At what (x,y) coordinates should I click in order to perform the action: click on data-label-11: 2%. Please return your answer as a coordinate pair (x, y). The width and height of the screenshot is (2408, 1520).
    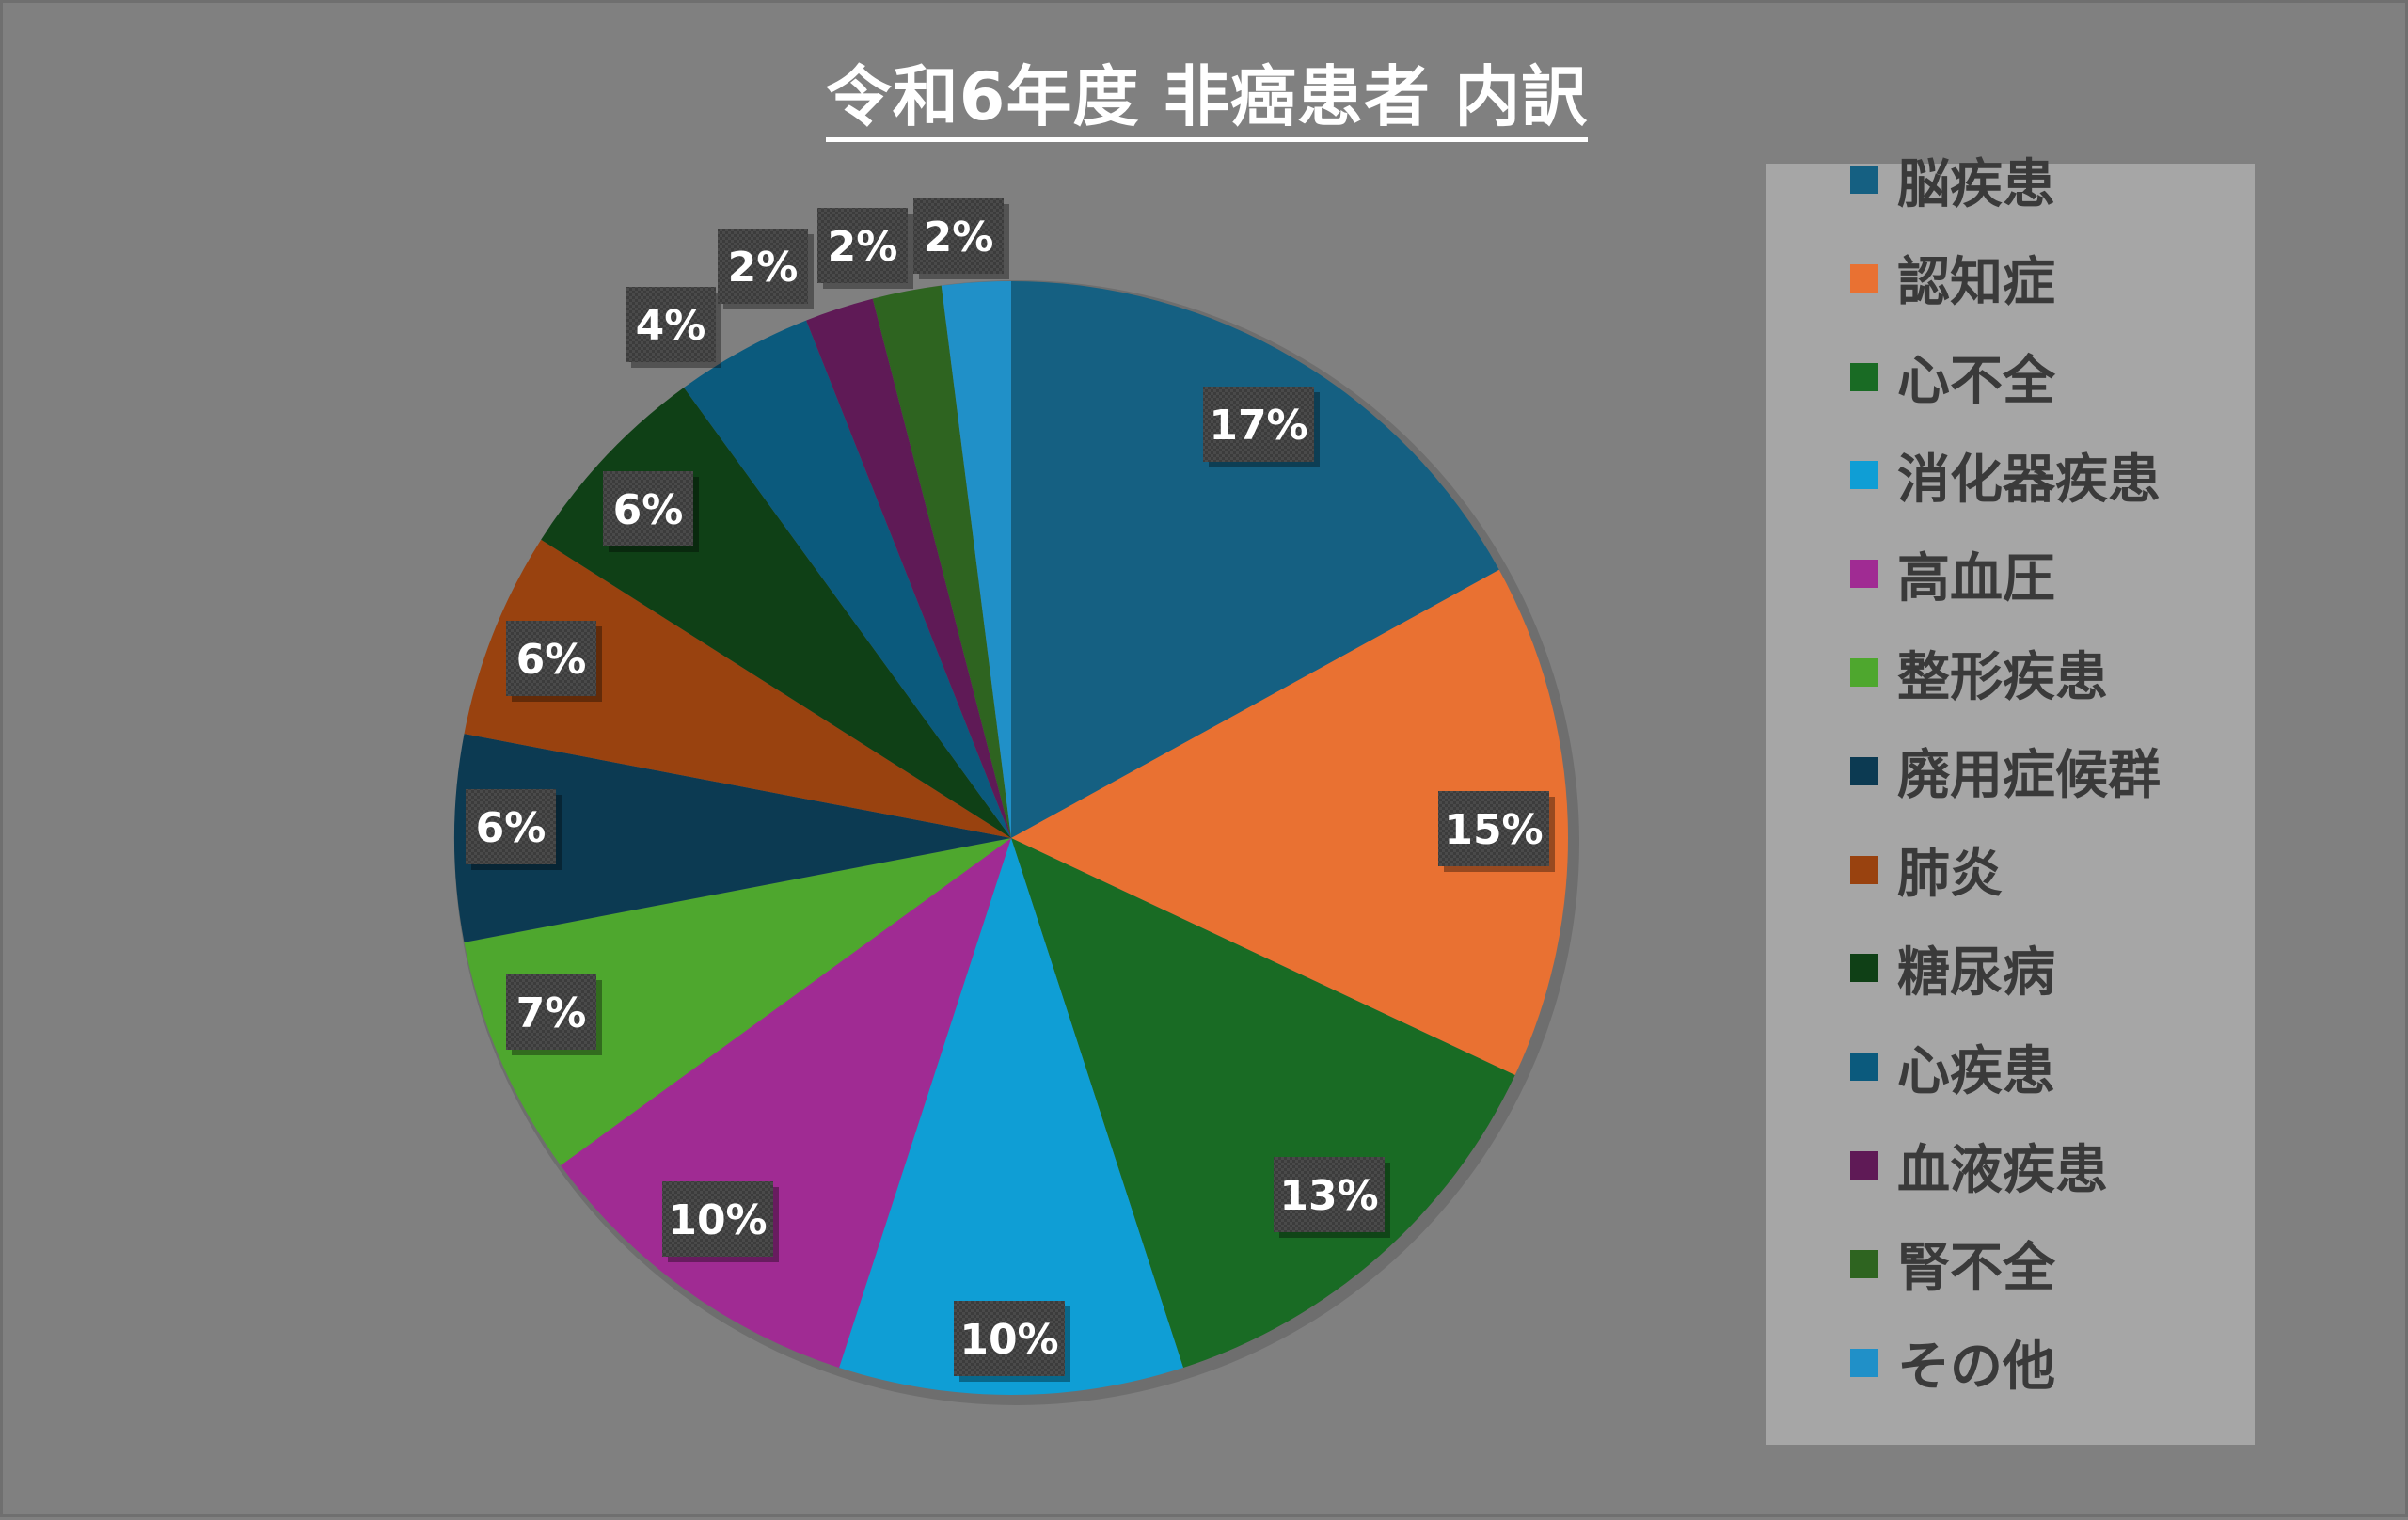
    Looking at the image, I should click on (766, 269).